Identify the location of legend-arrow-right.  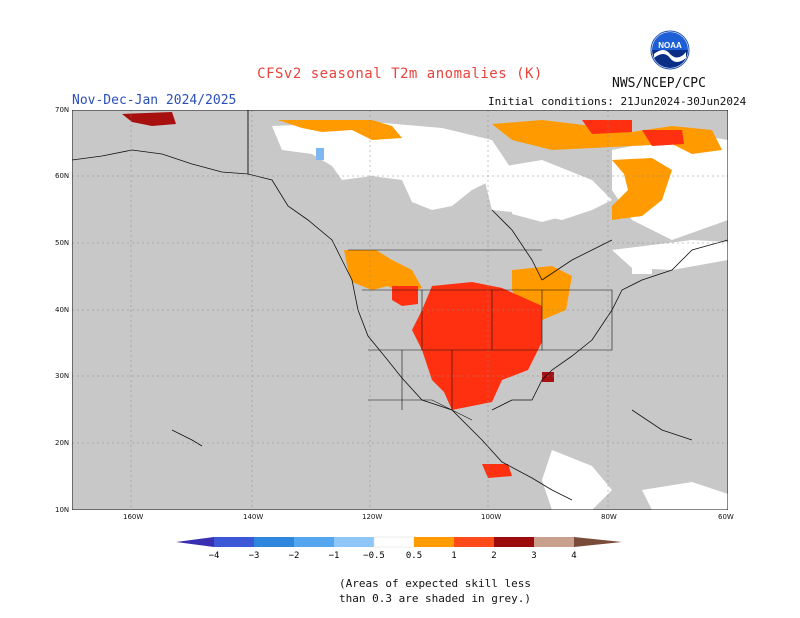
(598, 542).